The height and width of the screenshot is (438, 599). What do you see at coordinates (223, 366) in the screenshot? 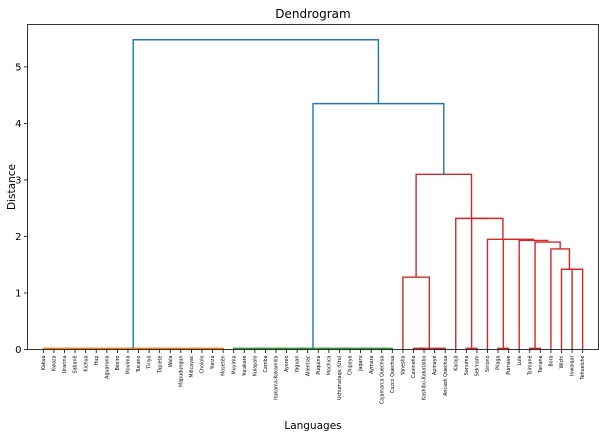
I see `x-tick-label-17: Mosetén` at bounding box center [223, 366].